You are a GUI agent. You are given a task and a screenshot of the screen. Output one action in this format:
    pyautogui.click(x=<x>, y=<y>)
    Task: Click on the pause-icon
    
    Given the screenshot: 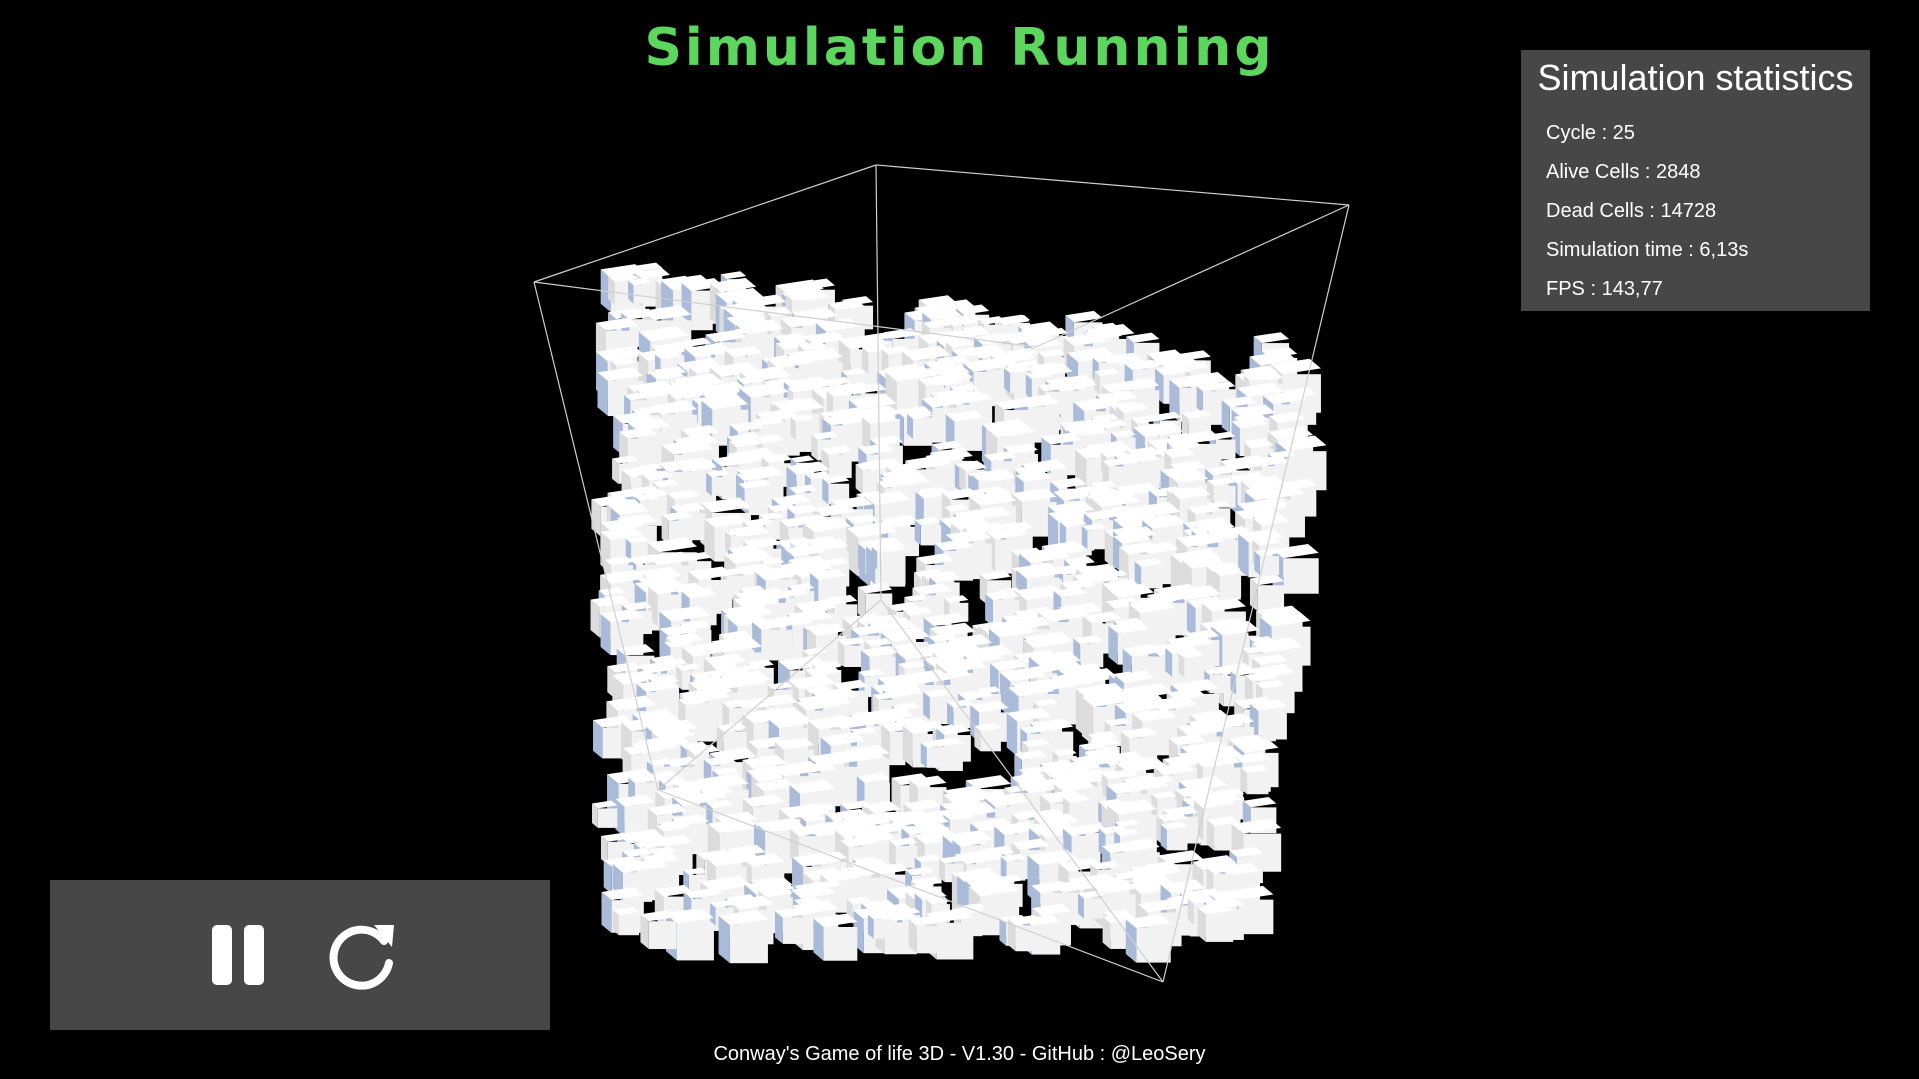 What is the action you would take?
    pyautogui.click(x=238, y=955)
    